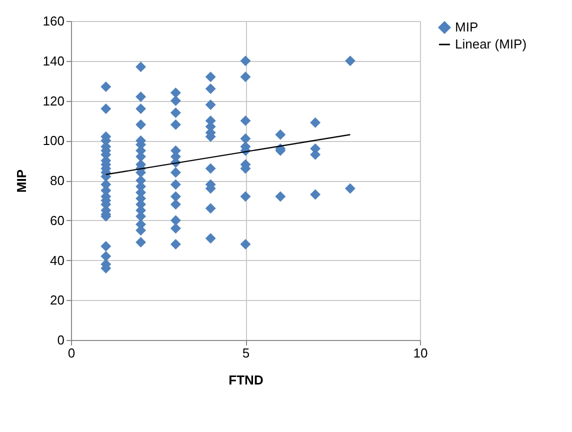 Image resolution: width=572 pixels, height=432 pixels. I want to click on y-tick-label: 0, so click(60, 340).